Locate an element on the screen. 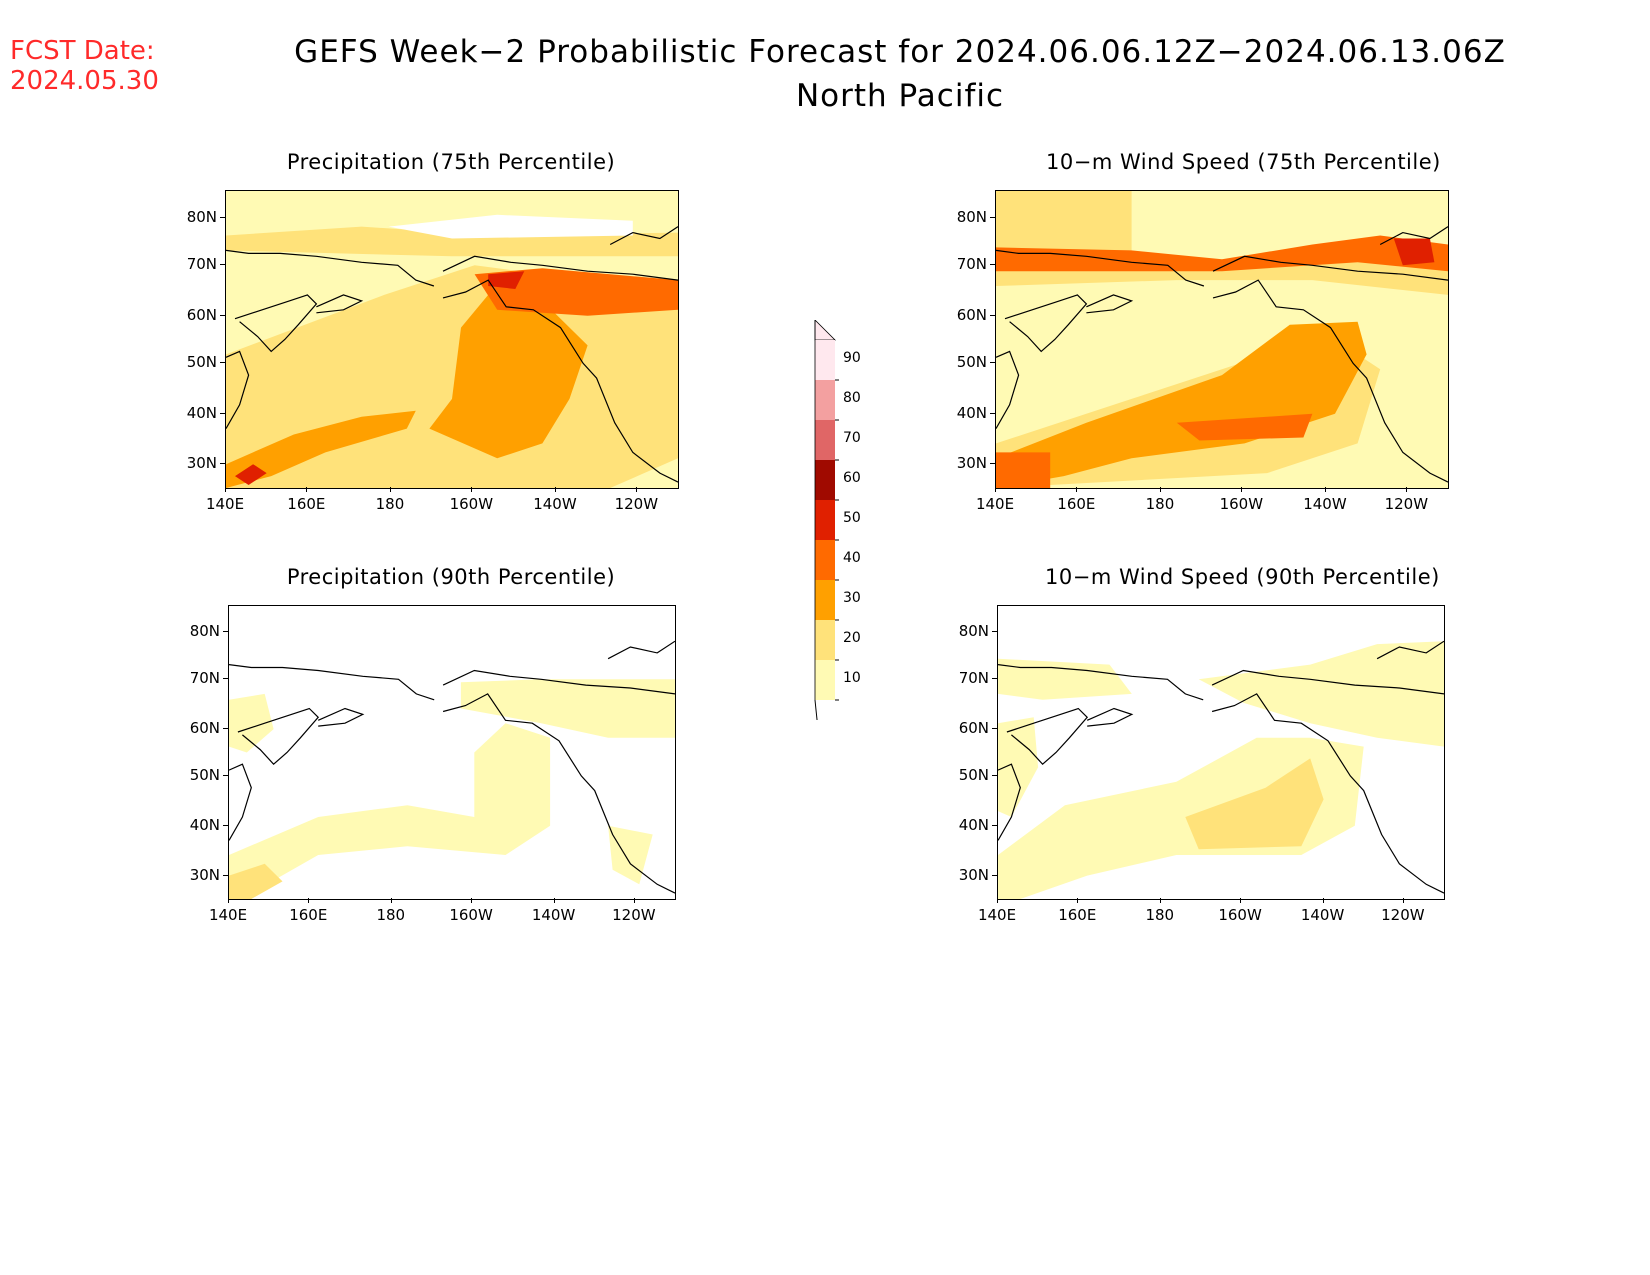  lon-tick-label: 160E is located at coordinates (1076, 504).